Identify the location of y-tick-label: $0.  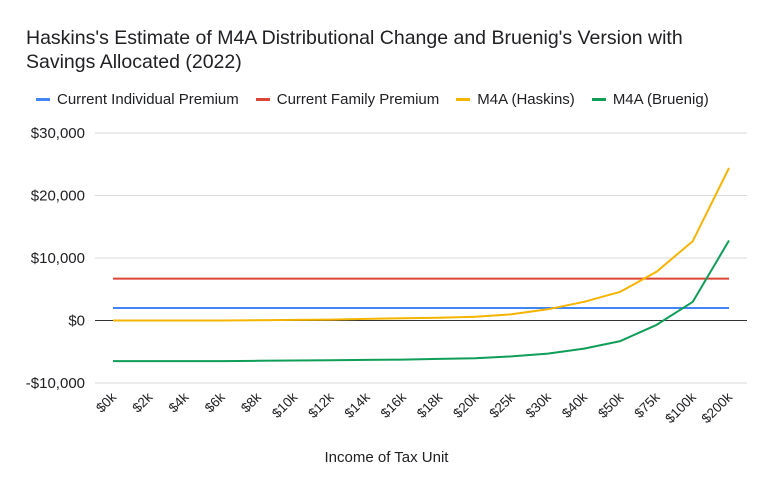
(76, 321).